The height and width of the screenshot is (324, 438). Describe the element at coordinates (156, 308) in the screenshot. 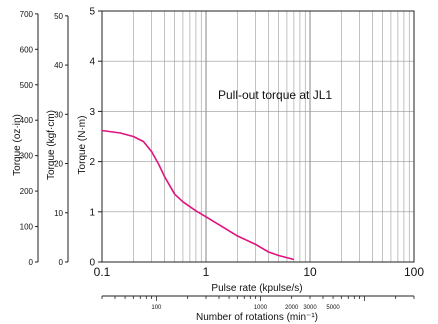

I see `secondary-x-tick-label: 100` at that location.